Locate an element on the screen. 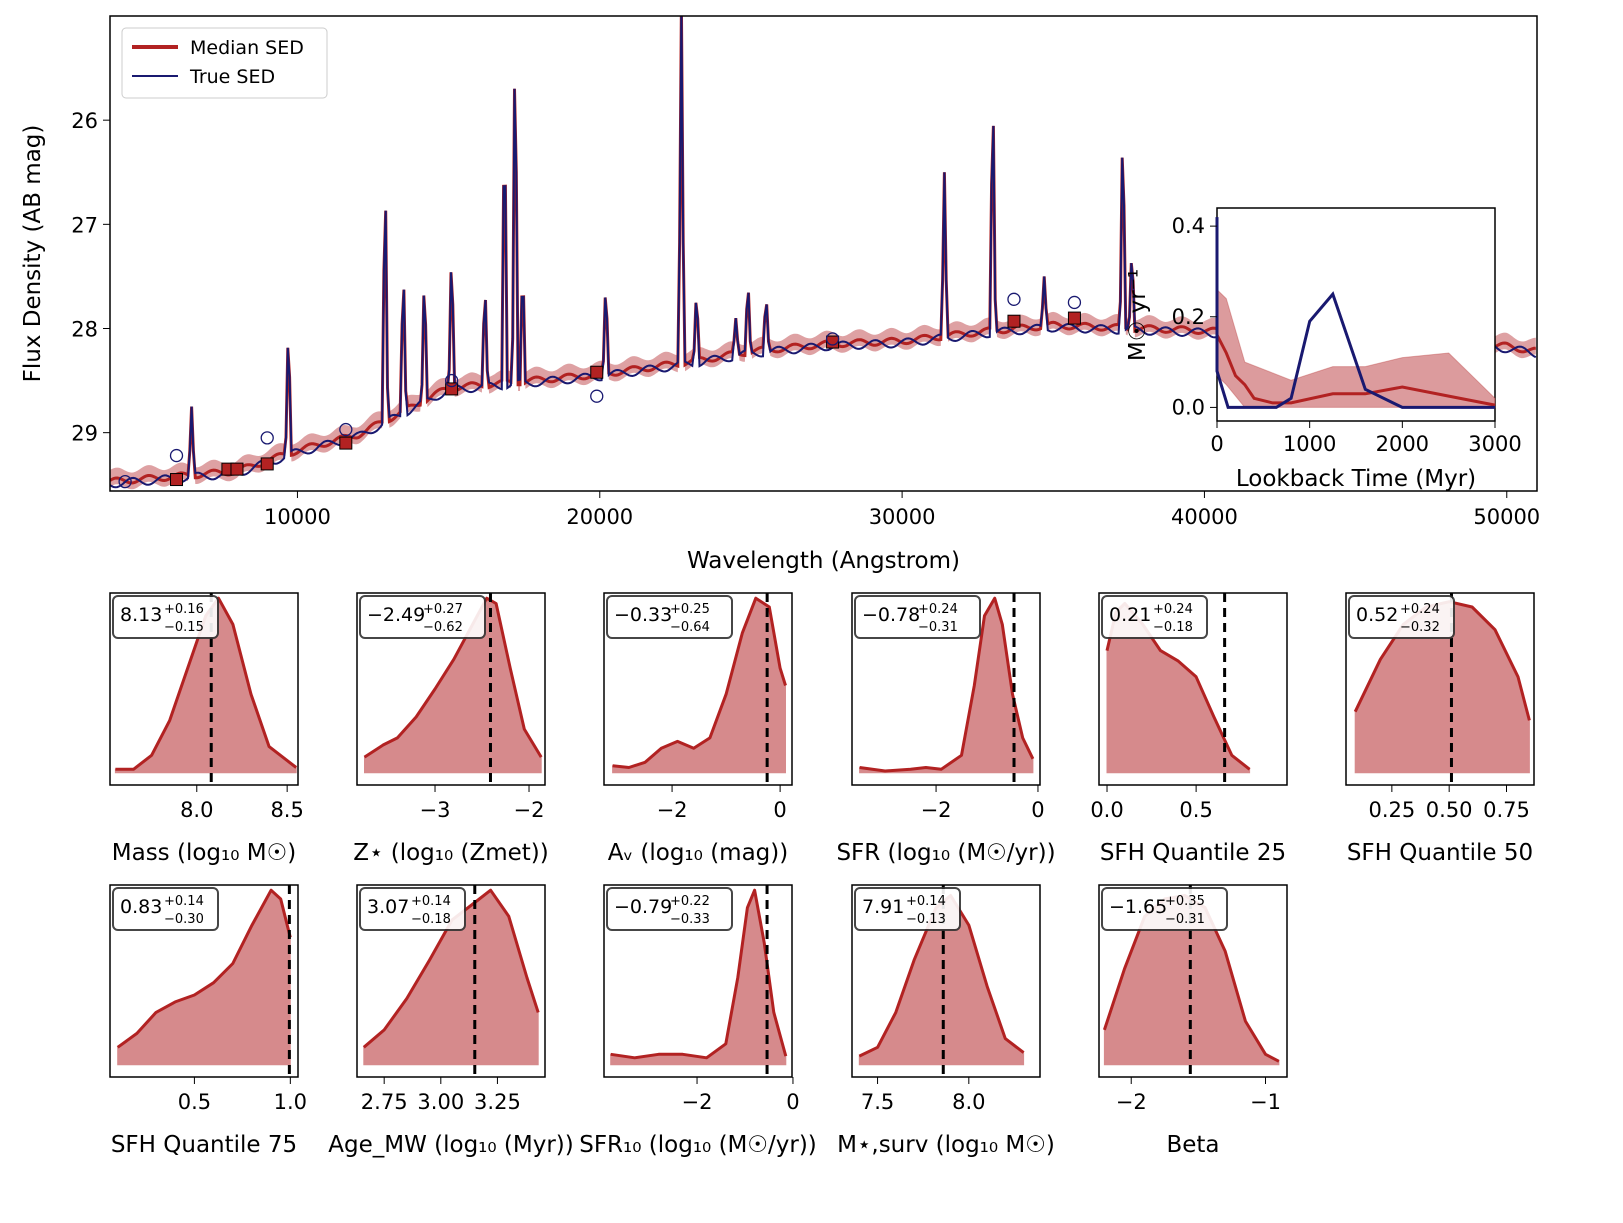  inset-x-tick-label: 0 is located at coordinates (1216, 444).